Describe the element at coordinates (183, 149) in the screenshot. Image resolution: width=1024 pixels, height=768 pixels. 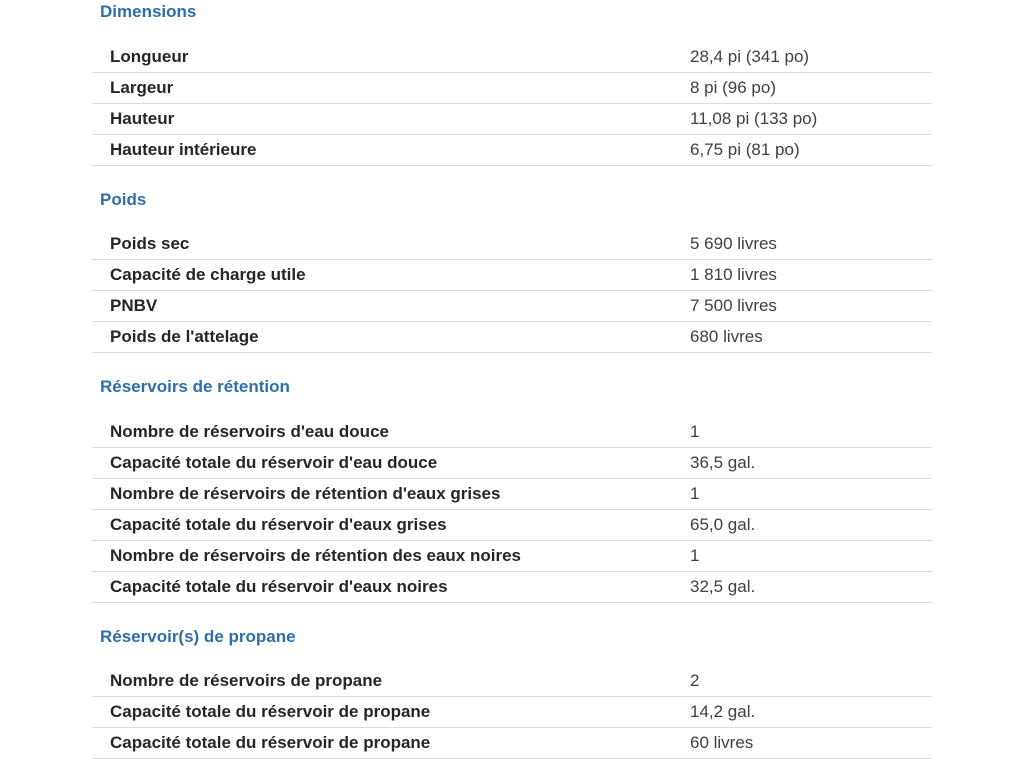
I see `spec-label: Hauteur intérieure` at that location.